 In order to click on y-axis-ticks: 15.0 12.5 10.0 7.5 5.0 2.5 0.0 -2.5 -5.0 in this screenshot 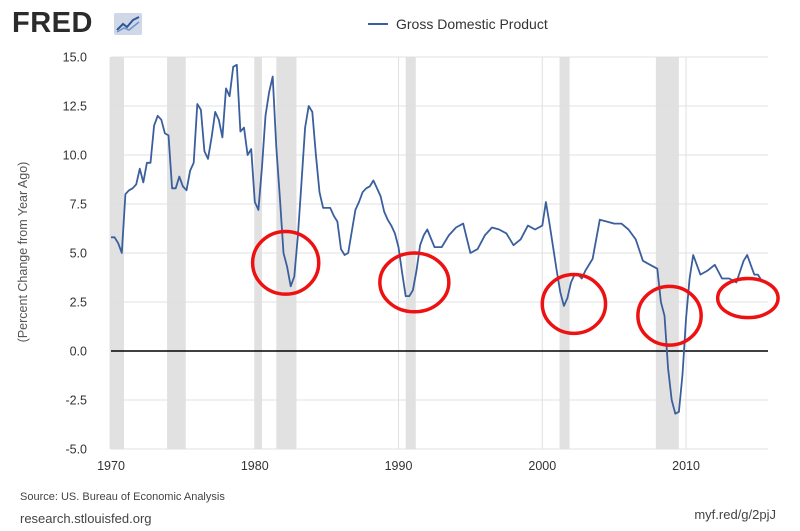, I will do `click(75, 254)`.